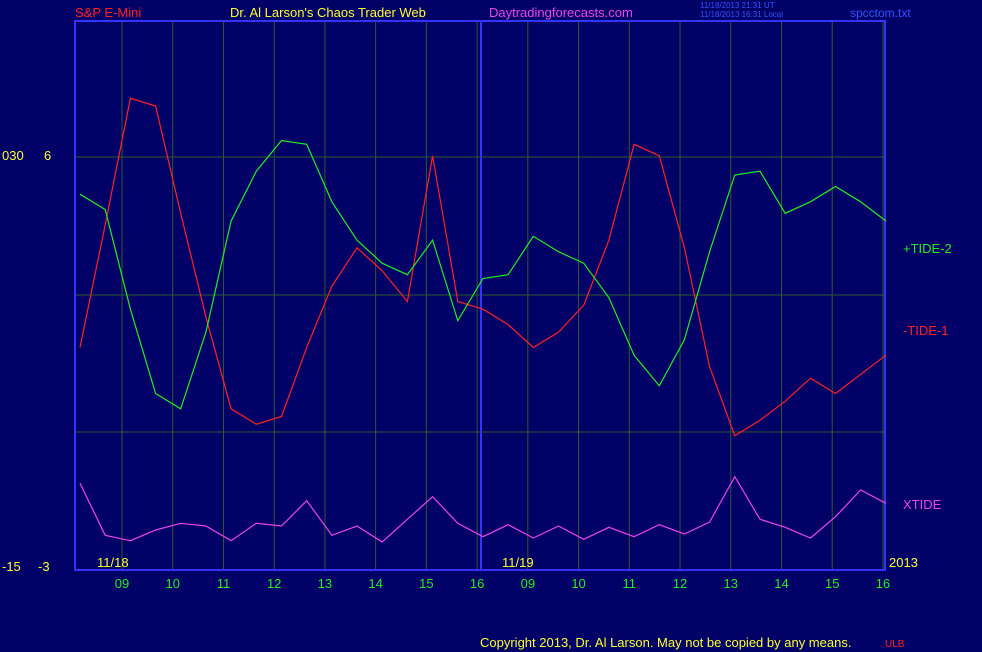 The image size is (982, 652). What do you see at coordinates (895, 644) in the screenshot?
I see `ulb-mark: ULB` at bounding box center [895, 644].